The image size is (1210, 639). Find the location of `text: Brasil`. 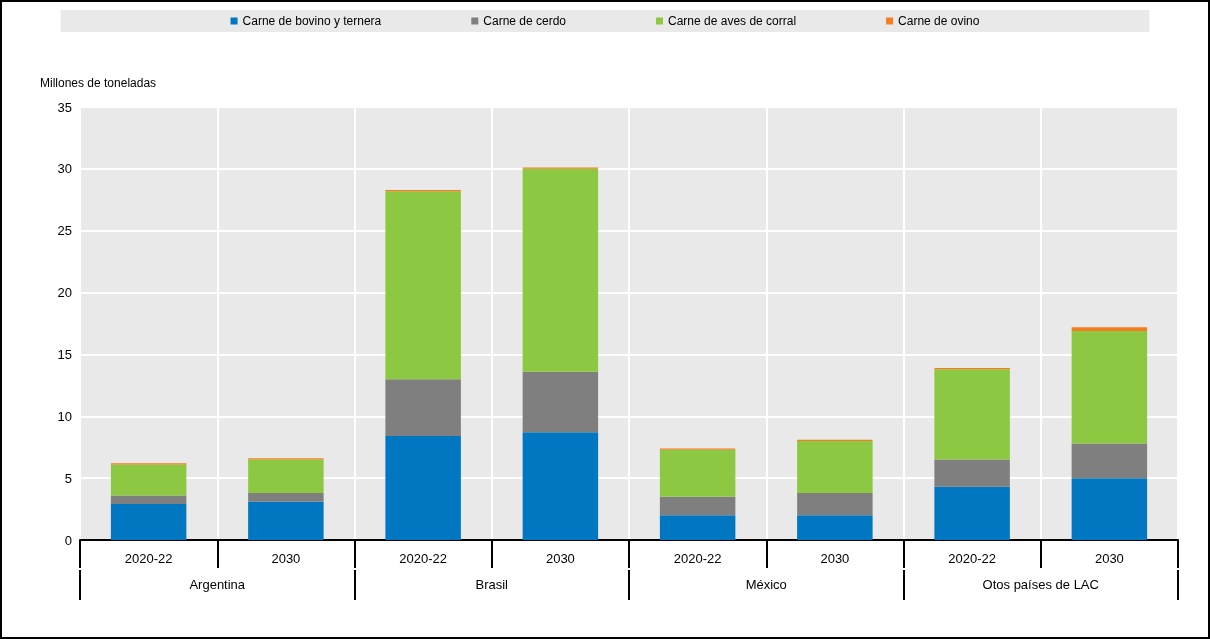

text: Brasil is located at coordinates (492, 584).